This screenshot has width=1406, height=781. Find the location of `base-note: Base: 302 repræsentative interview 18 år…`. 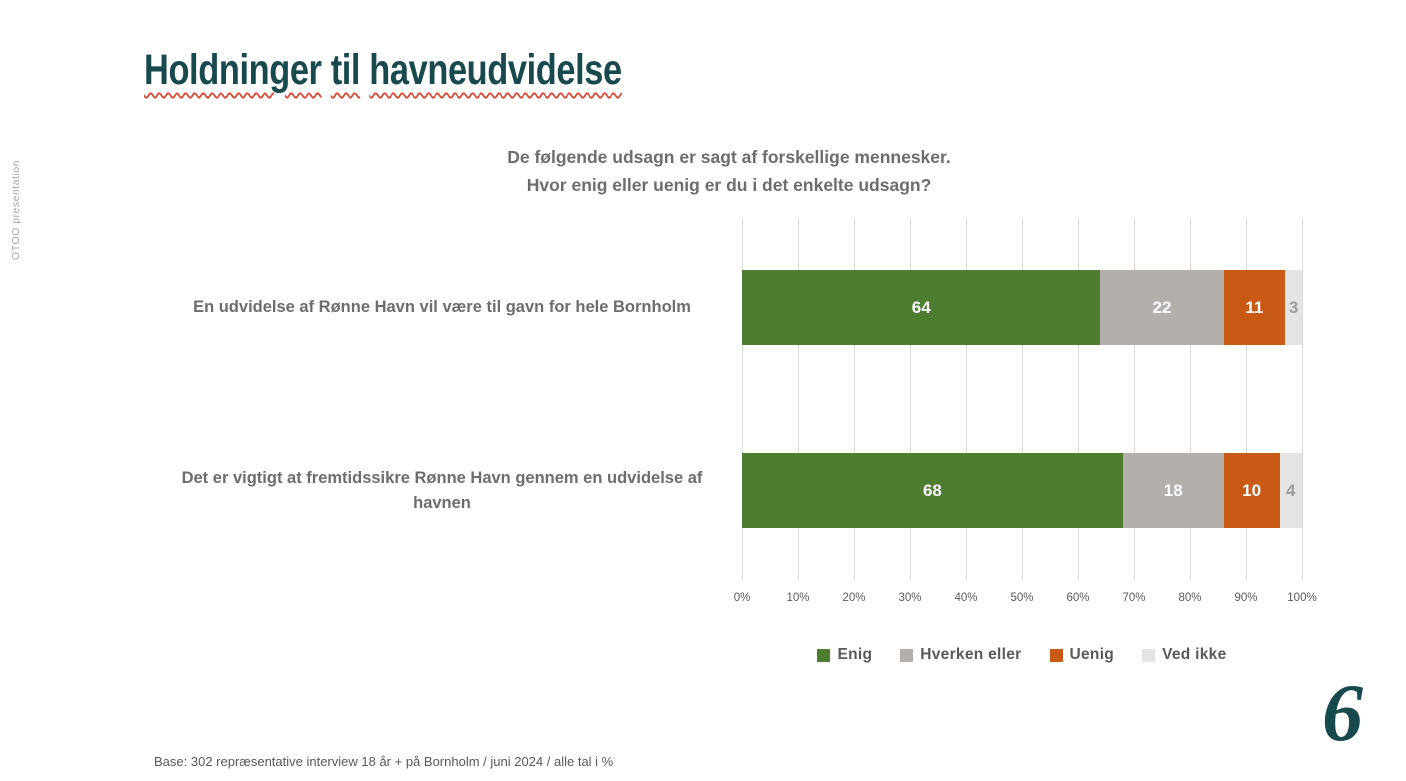

base-note: Base: 302 repræsentative interview 18 år… is located at coordinates (384, 761).